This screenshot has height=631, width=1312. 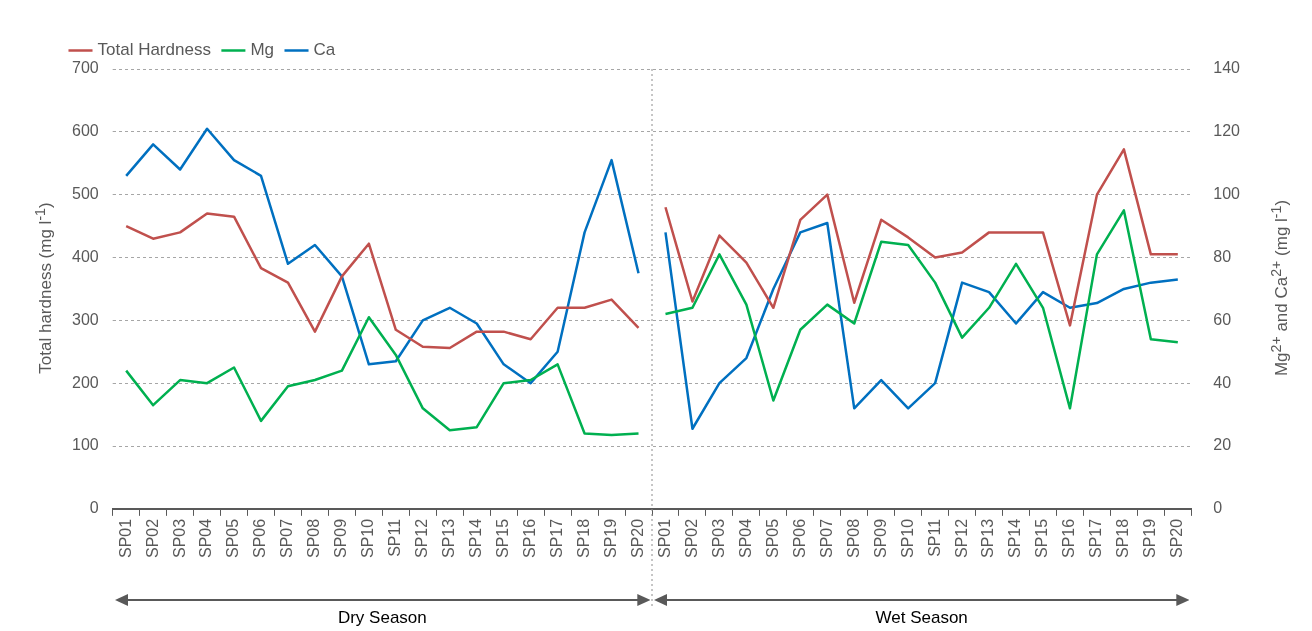 I want to click on y-tick-label: 600, so click(x=85, y=131).